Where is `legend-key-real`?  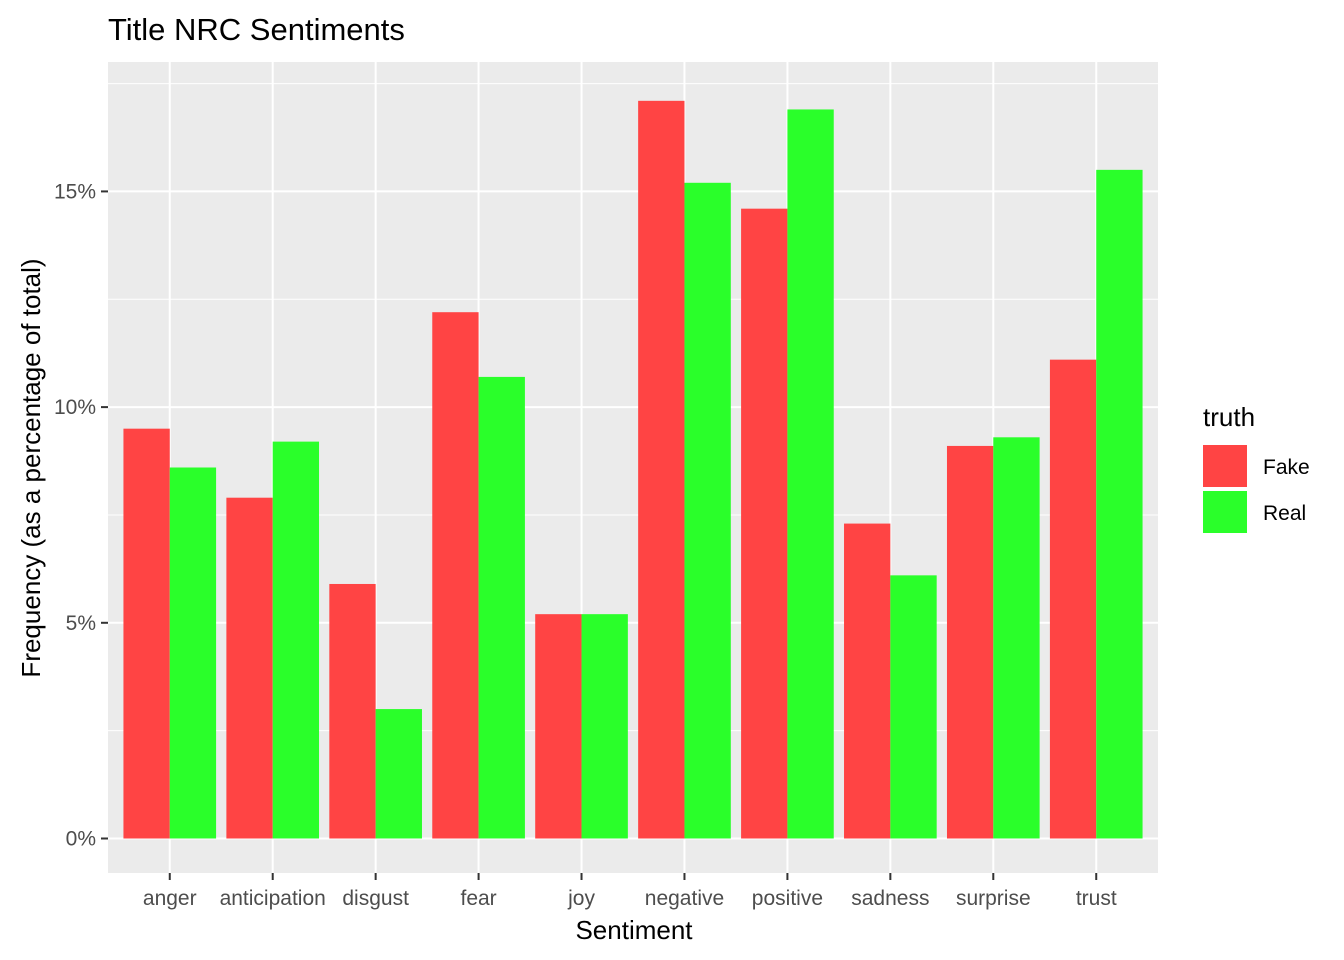
legend-key-real is located at coordinates (1225, 512).